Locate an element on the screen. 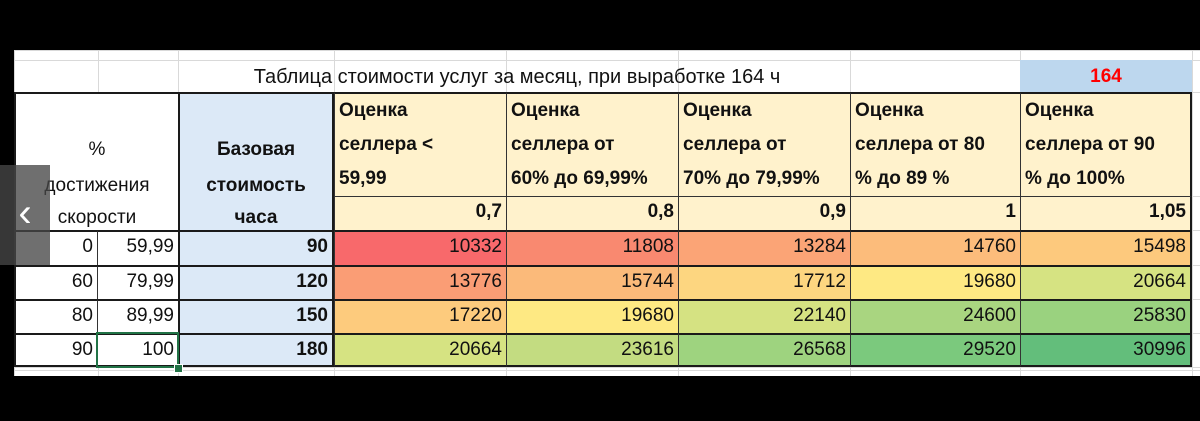  monthly-cost-cell: 14760 is located at coordinates (935, 247).